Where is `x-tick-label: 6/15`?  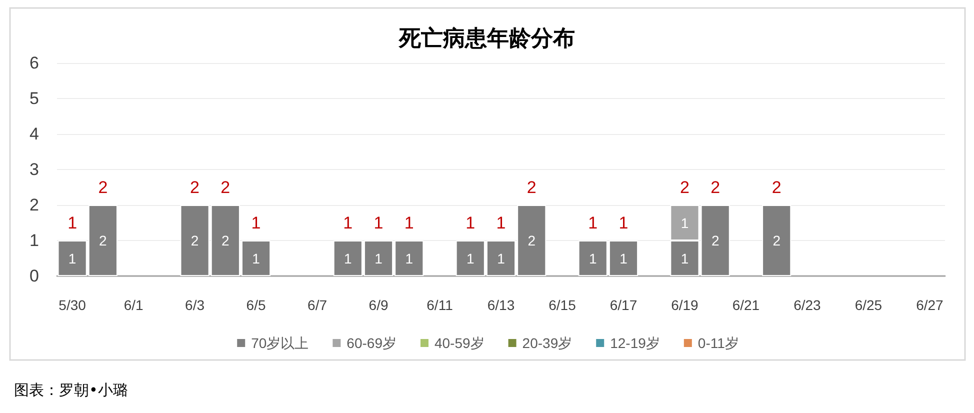 x-tick-label: 6/15 is located at coordinates (562, 305).